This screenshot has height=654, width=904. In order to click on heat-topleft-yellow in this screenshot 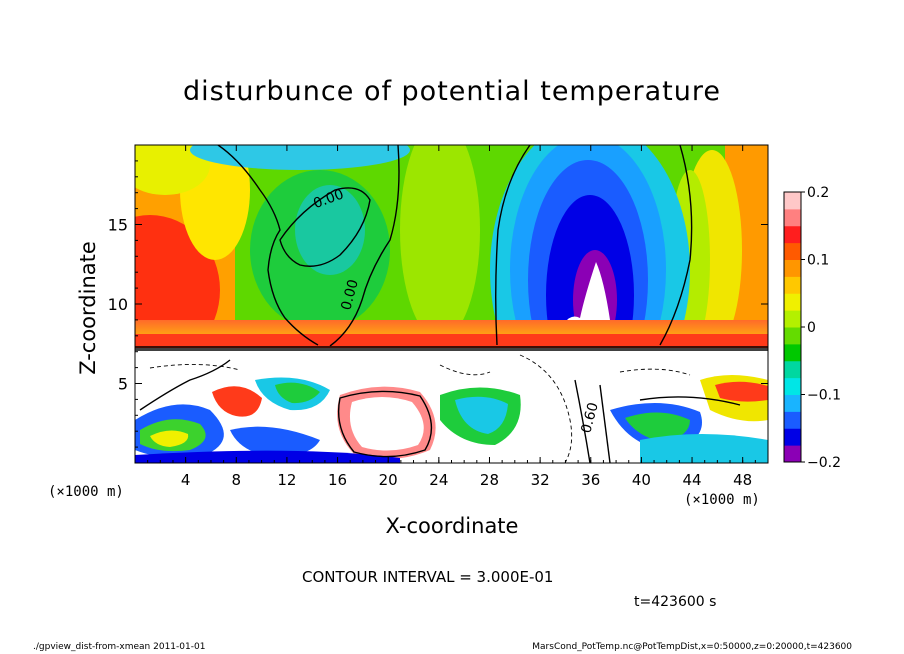, I will do `click(172, 170)`.